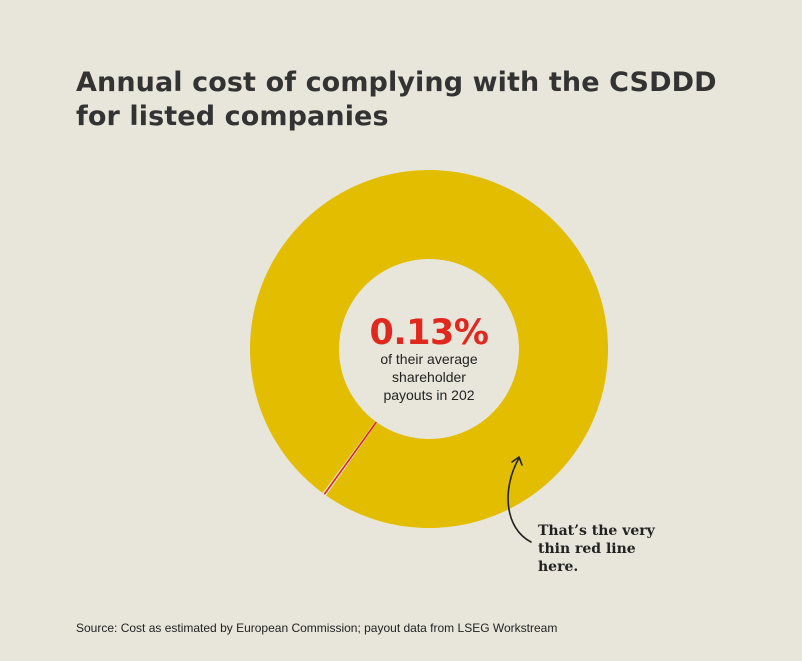  What do you see at coordinates (429, 377) in the screenshot?
I see `center-label-line-2: shareholder` at bounding box center [429, 377].